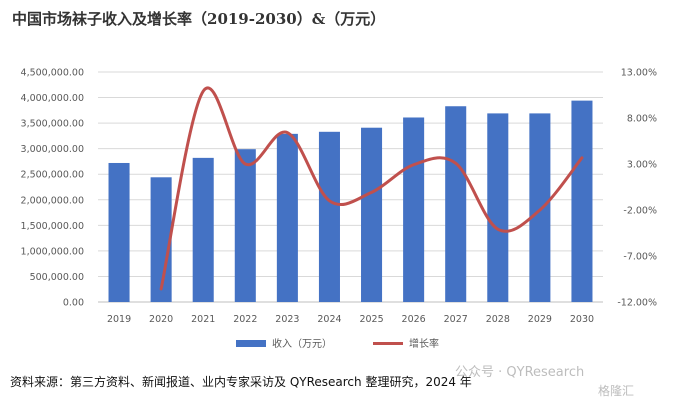 This screenshot has width=673, height=403. Describe the element at coordinates (640, 257) in the screenshot. I see `right-tick-label: -7.00%` at that location.